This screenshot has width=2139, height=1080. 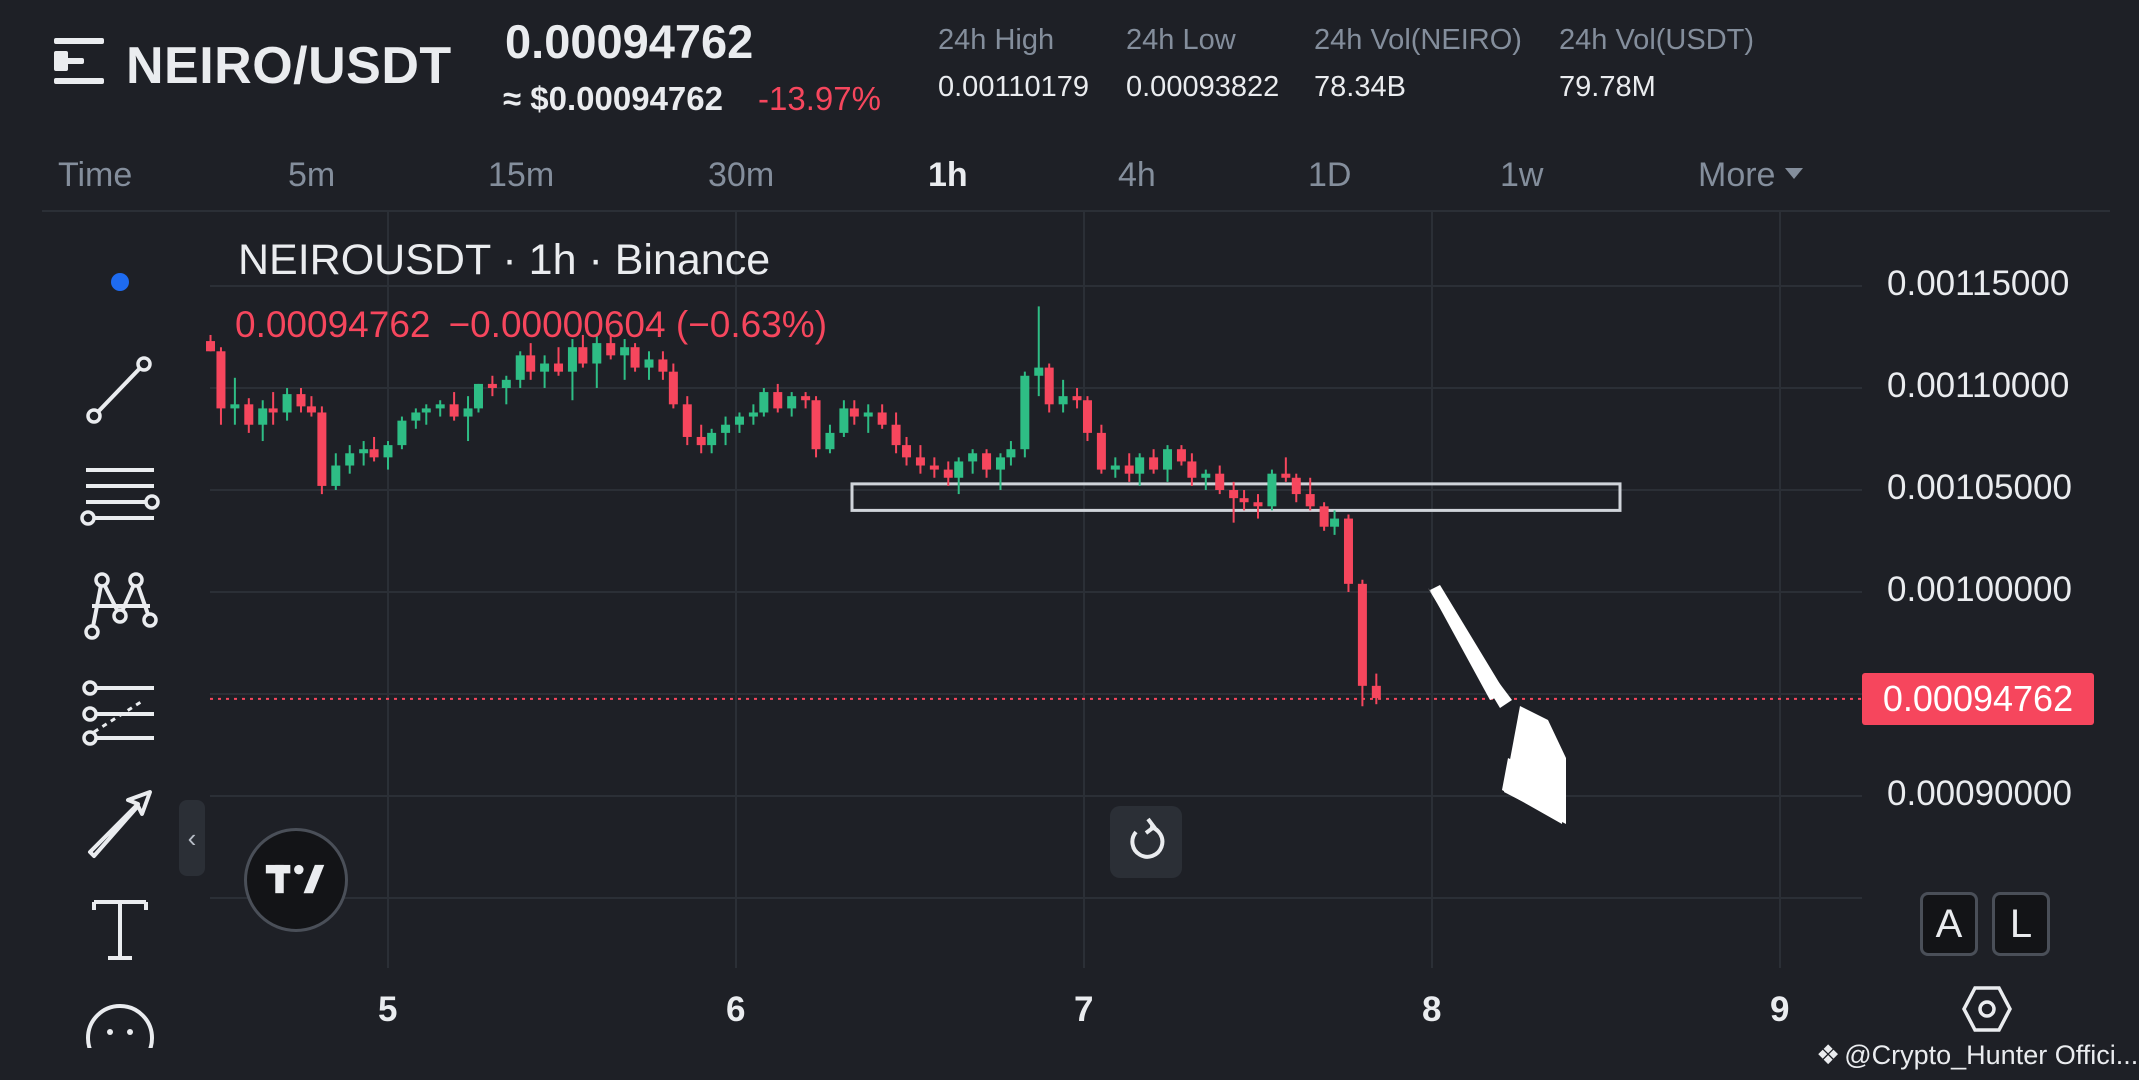 What do you see at coordinates (1137, 175) in the screenshot?
I see `tab-4h: 4h` at bounding box center [1137, 175].